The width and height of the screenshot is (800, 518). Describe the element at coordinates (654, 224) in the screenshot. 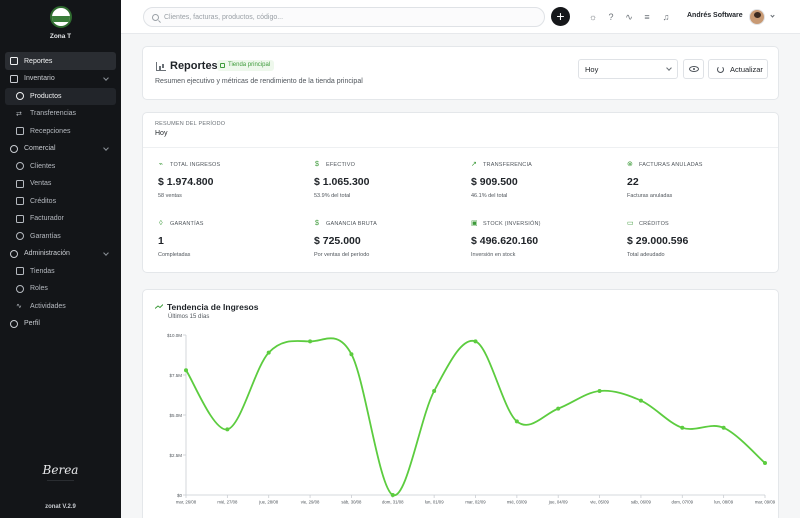

I see `metric-label: CRÉDITOS` at that location.